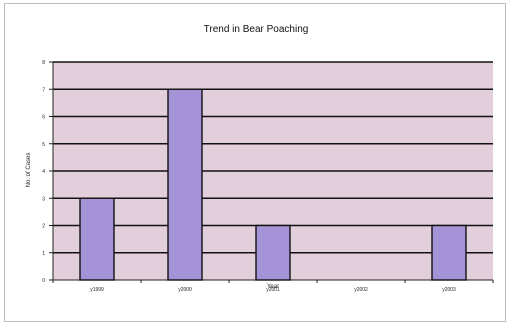 The width and height of the screenshot is (512, 327). Describe the element at coordinates (185, 290) in the screenshot. I see `x-tick-label: y2000` at that location.